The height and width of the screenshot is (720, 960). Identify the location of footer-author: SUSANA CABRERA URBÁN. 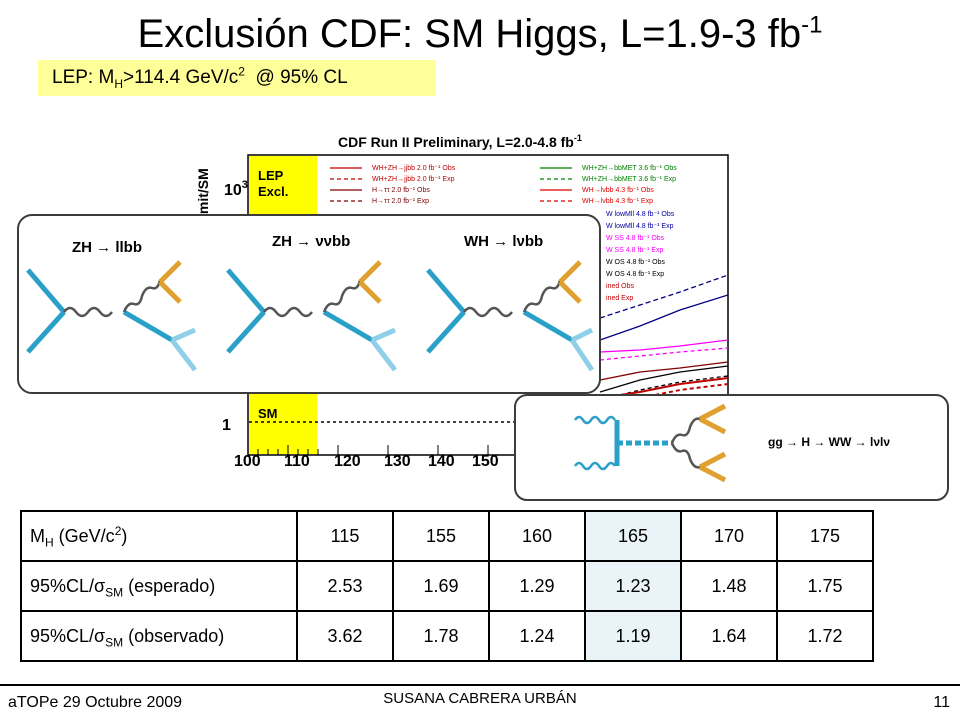
(480, 698).